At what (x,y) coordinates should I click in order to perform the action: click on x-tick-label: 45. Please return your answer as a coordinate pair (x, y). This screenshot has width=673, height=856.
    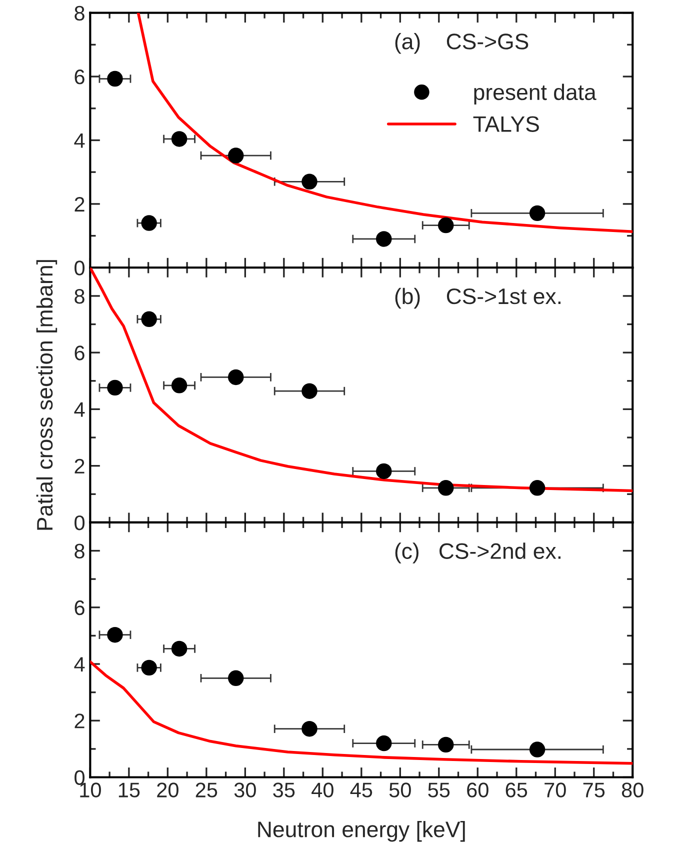
    Looking at the image, I should click on (361, 790).